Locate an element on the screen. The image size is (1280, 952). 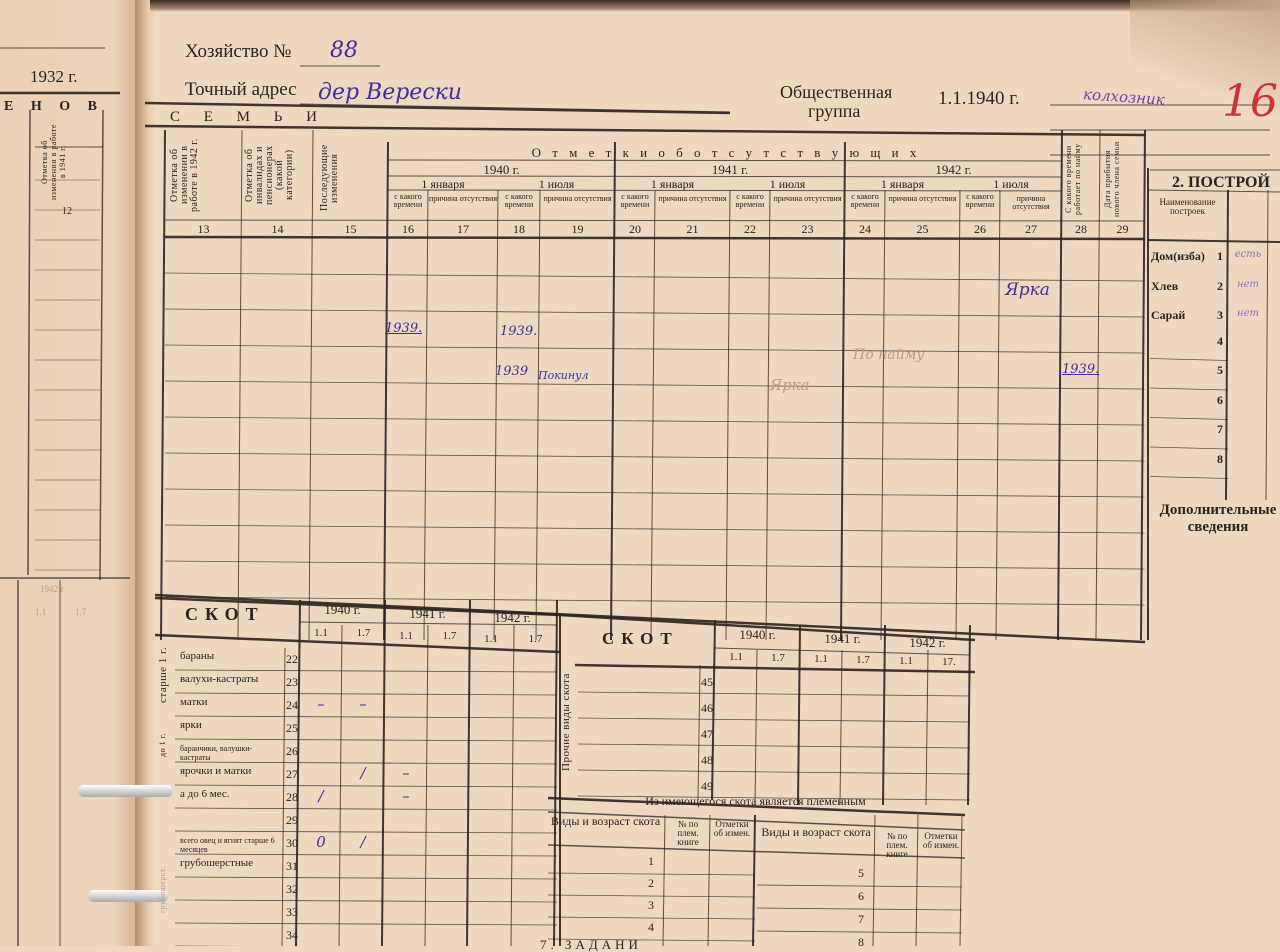
building-number: 2 is located at coordinates (1220, 285).